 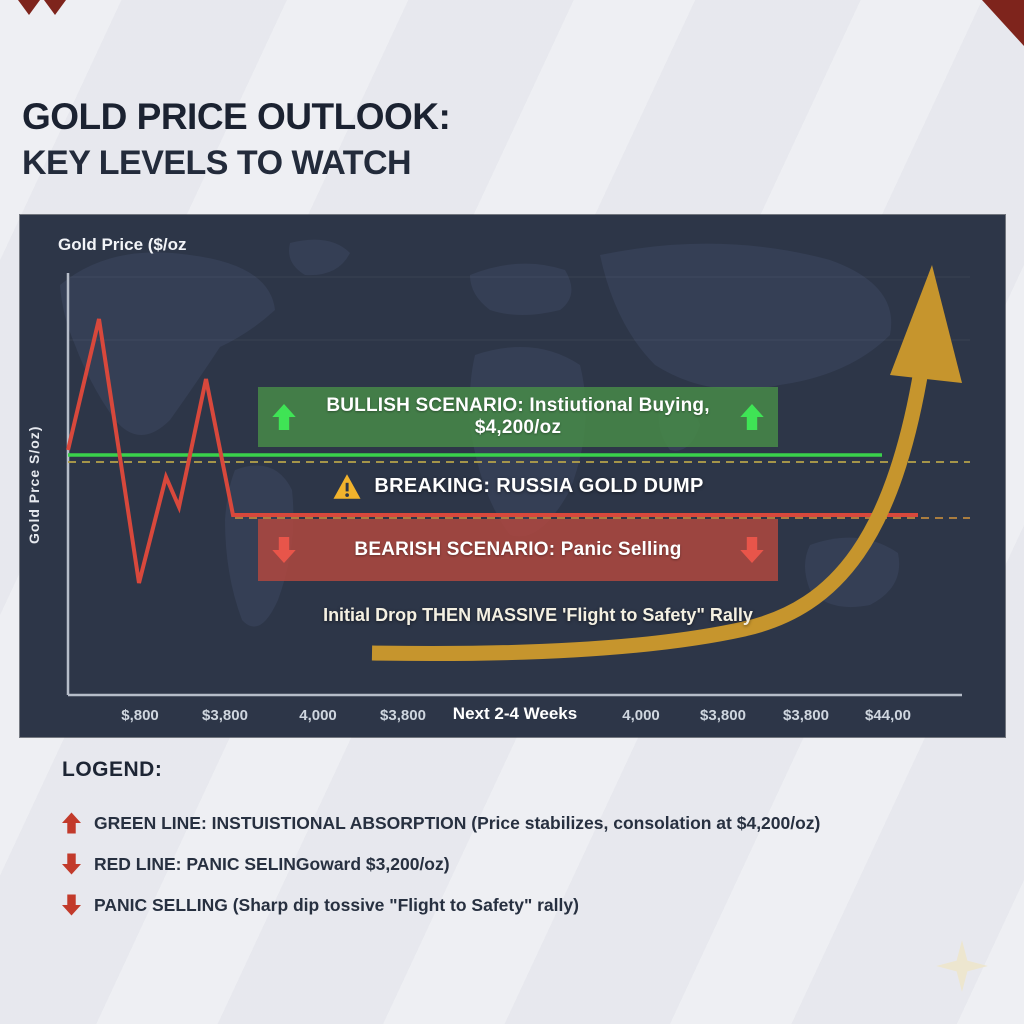 I want to click on red-up-arrow-icon, so click(x=71, y=823).